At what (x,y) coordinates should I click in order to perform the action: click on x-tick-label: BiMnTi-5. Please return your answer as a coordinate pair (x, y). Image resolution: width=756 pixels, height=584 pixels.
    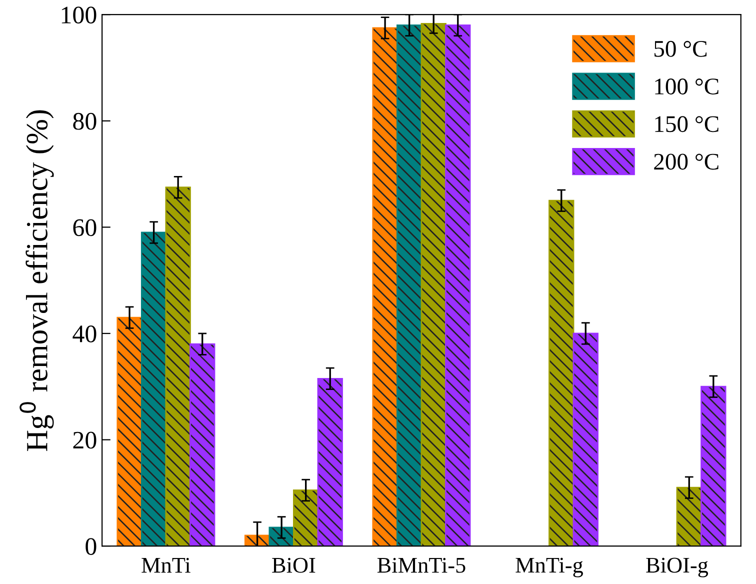
    Looking at the image, I should click on (421, 565).